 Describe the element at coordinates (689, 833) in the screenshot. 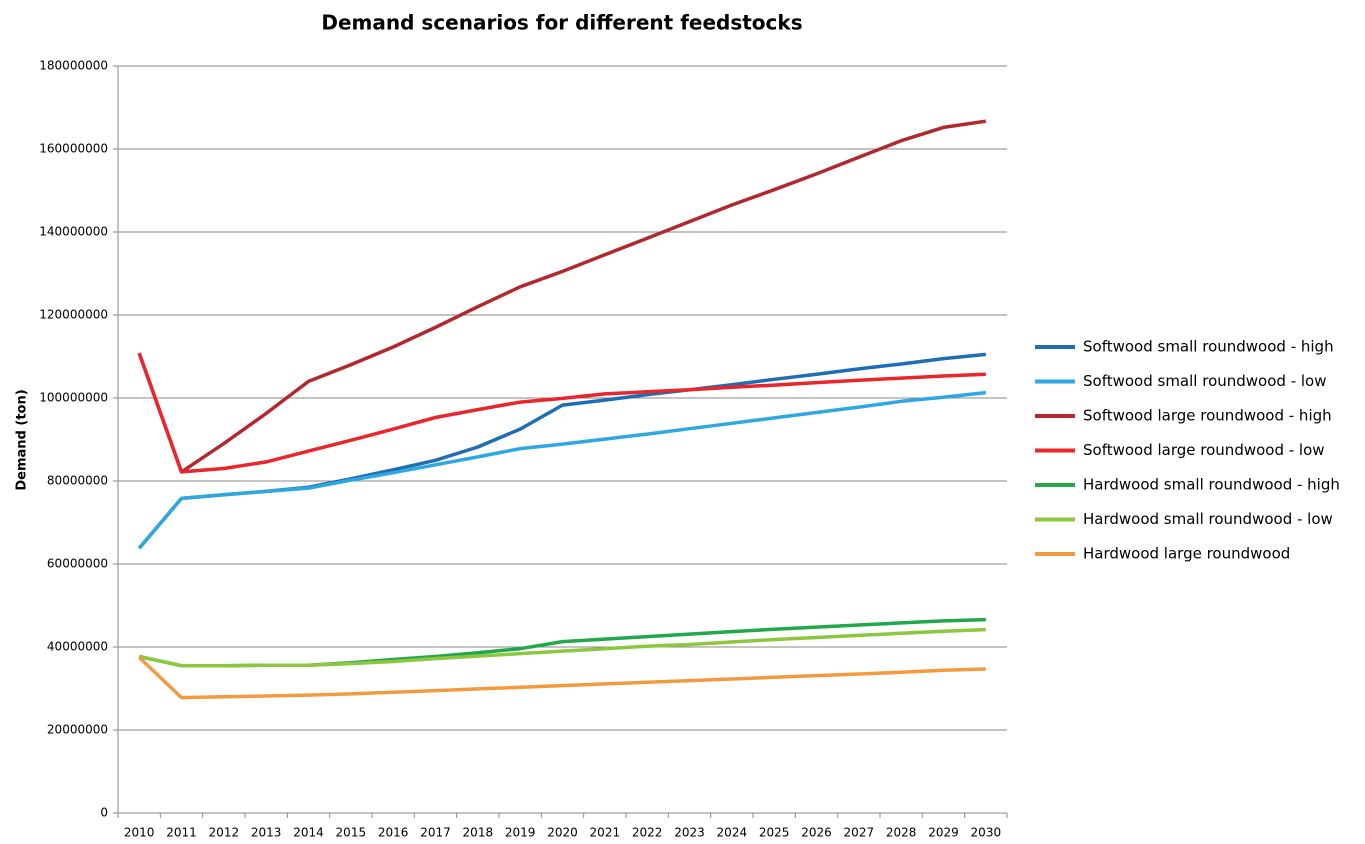

I see `x-tick-label: 2023` at that location.